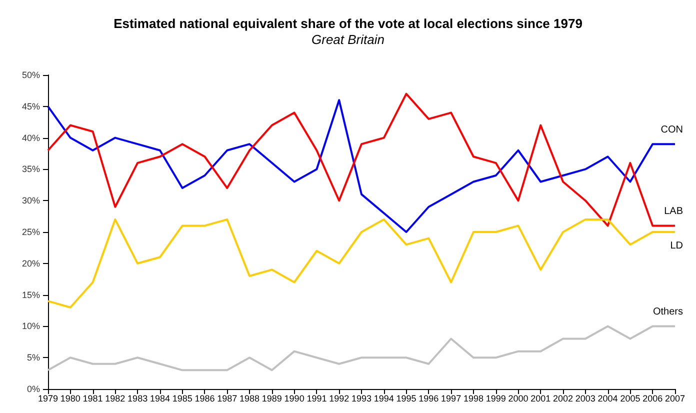 The height and width of the screenshot is (413, 696). I want to click on x-tick-label: 1996, so click(428, 399).